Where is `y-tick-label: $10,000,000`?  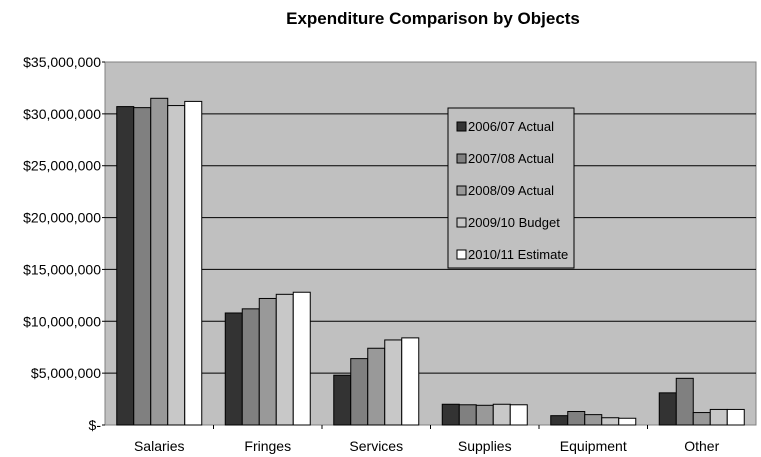
y-tick-label: $10,000,000 is located at coordinates (62, 321).